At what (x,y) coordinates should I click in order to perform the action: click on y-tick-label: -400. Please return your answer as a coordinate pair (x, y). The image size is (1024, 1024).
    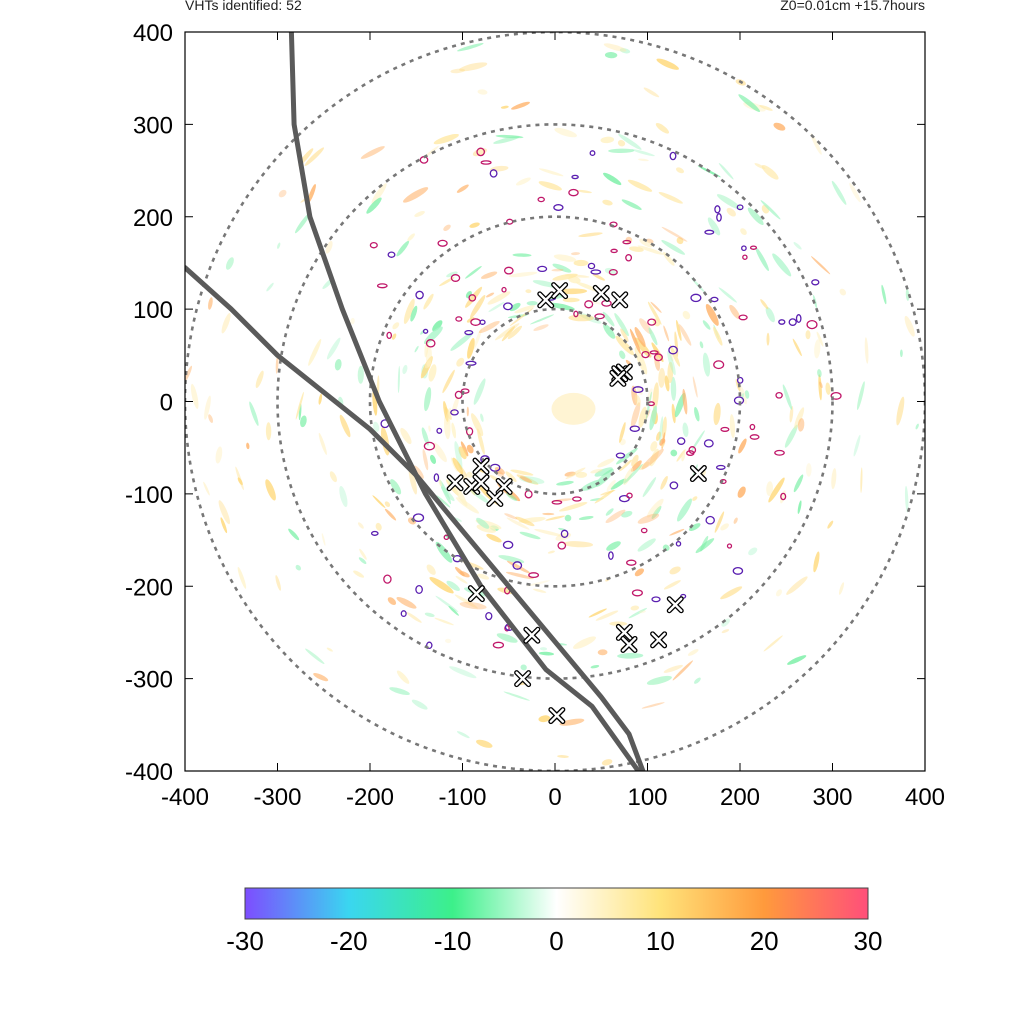
    Looking at the image, I should click on (149, 772).